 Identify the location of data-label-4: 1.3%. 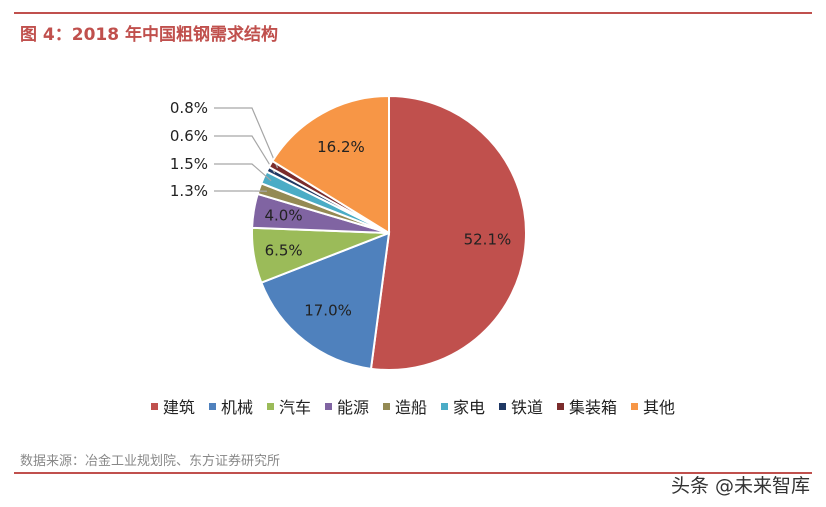
(189, 191).